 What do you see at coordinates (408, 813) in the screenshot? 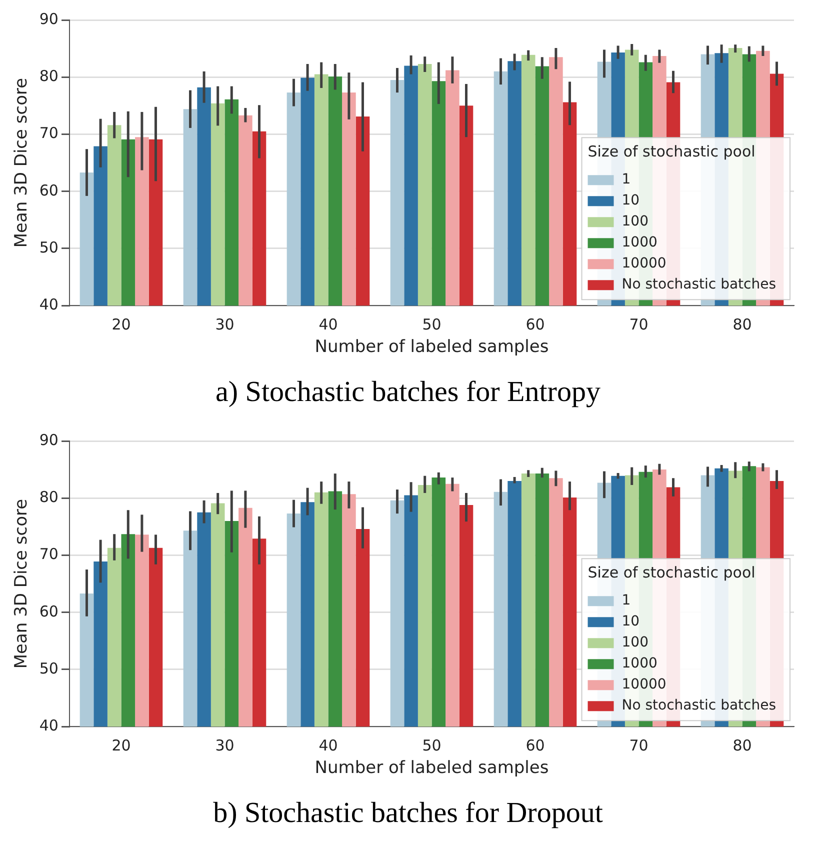
I see `text: b) Stochastic batches for Dropout` at bounding box center [408, 813].